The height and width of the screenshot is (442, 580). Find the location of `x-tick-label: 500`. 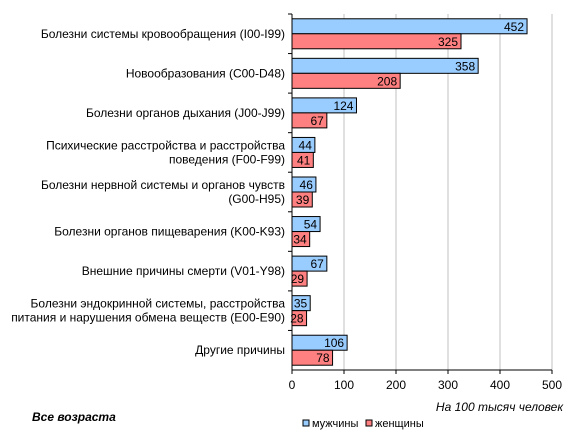

x-tick-label: 500 is located at coordinates (552, 385).